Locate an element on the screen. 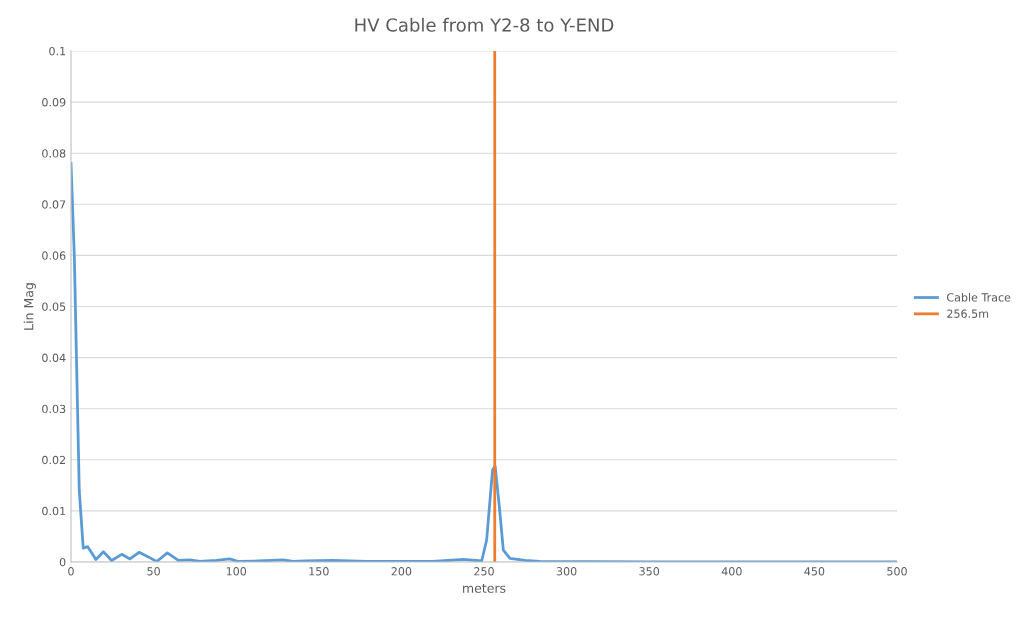  x-tick-label: 300 is located at coordinates (566, 571).